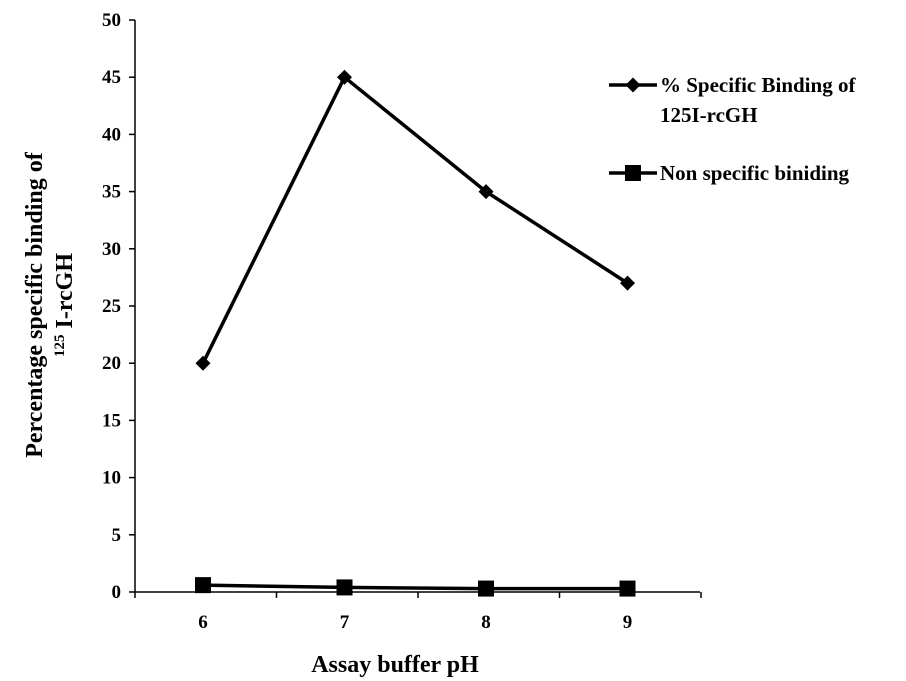 Image resolution: width=906 pixels, height=681 pixels. Describe the element at coordinates (111, 77) in the screenshot. I see `y-tick-label: 45` at that location.